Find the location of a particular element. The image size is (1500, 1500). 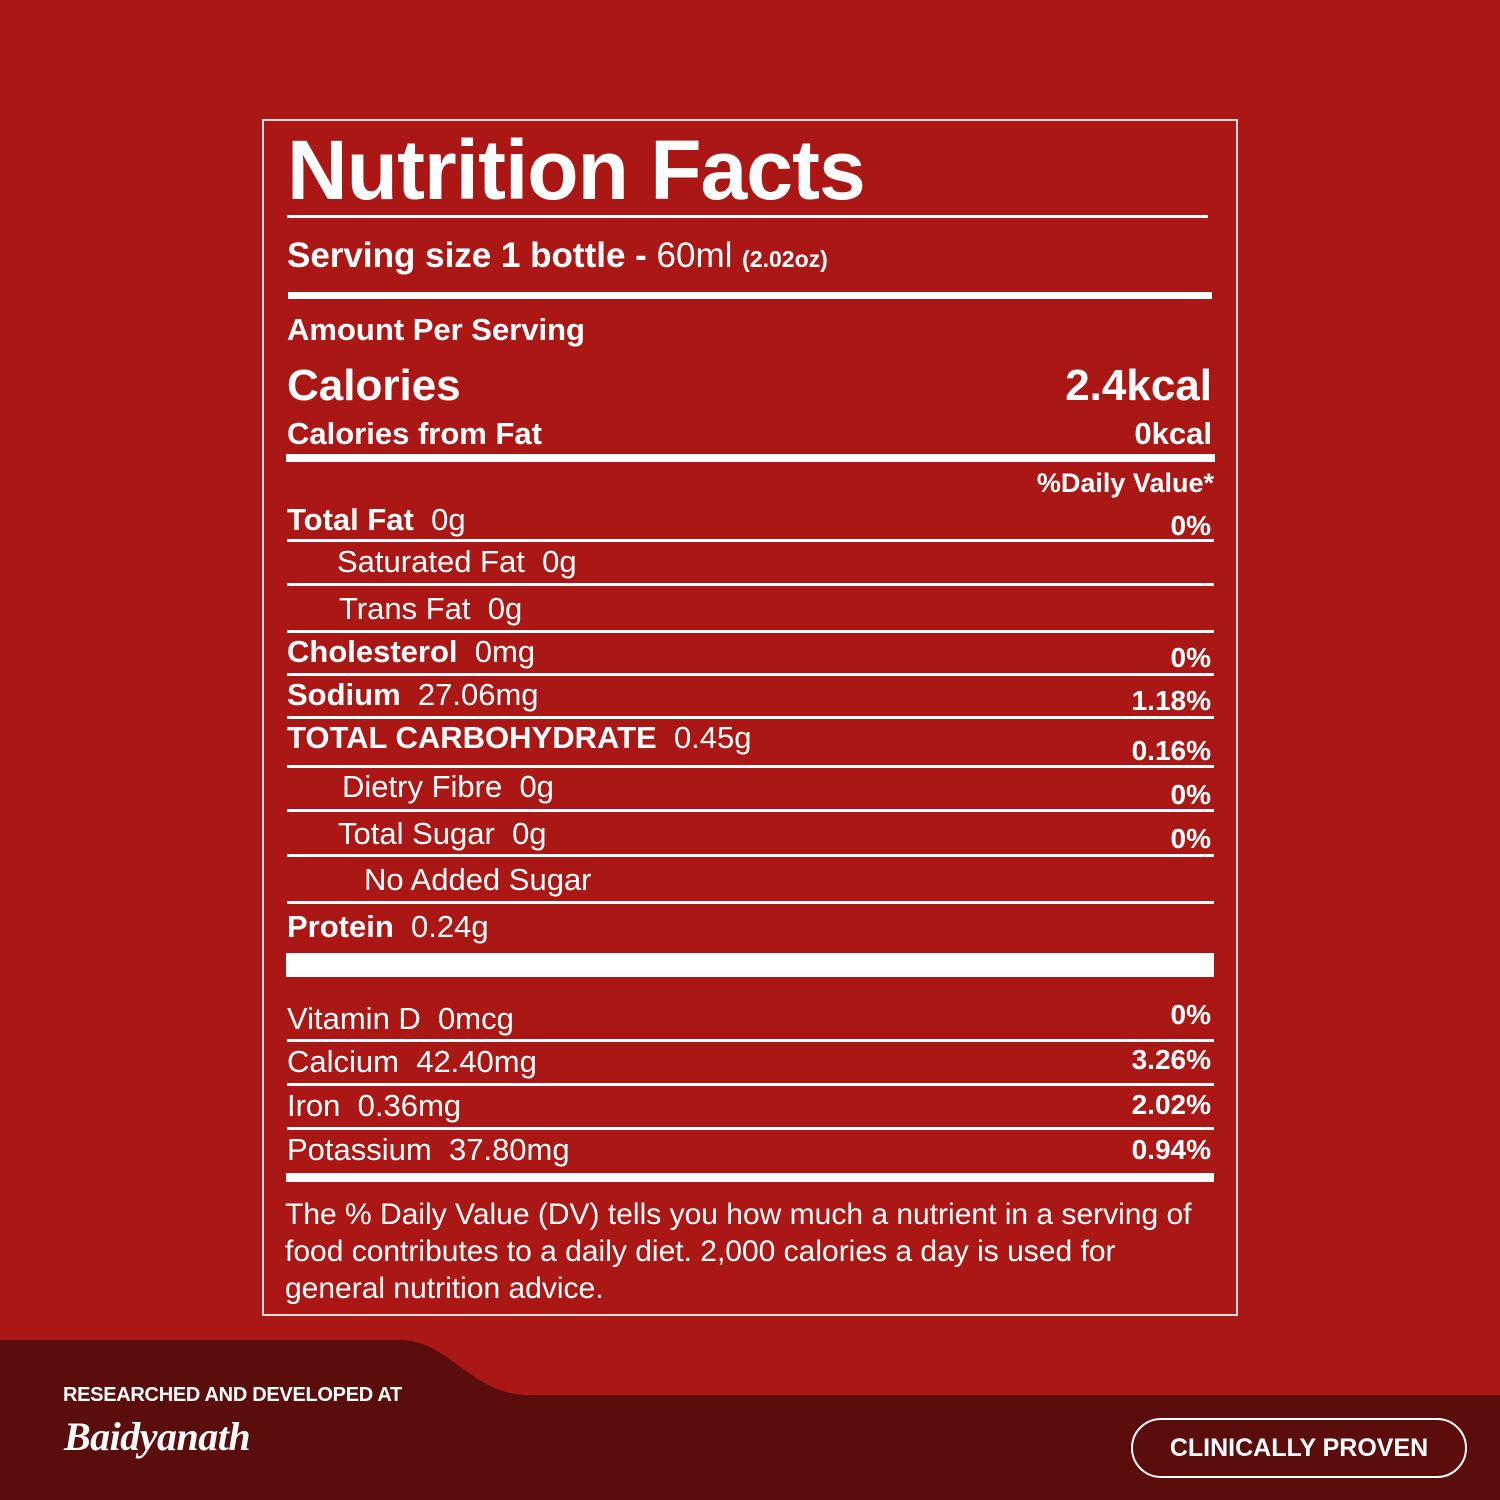

label-title: Nutrition Facts is located at coordinates (576, 170).